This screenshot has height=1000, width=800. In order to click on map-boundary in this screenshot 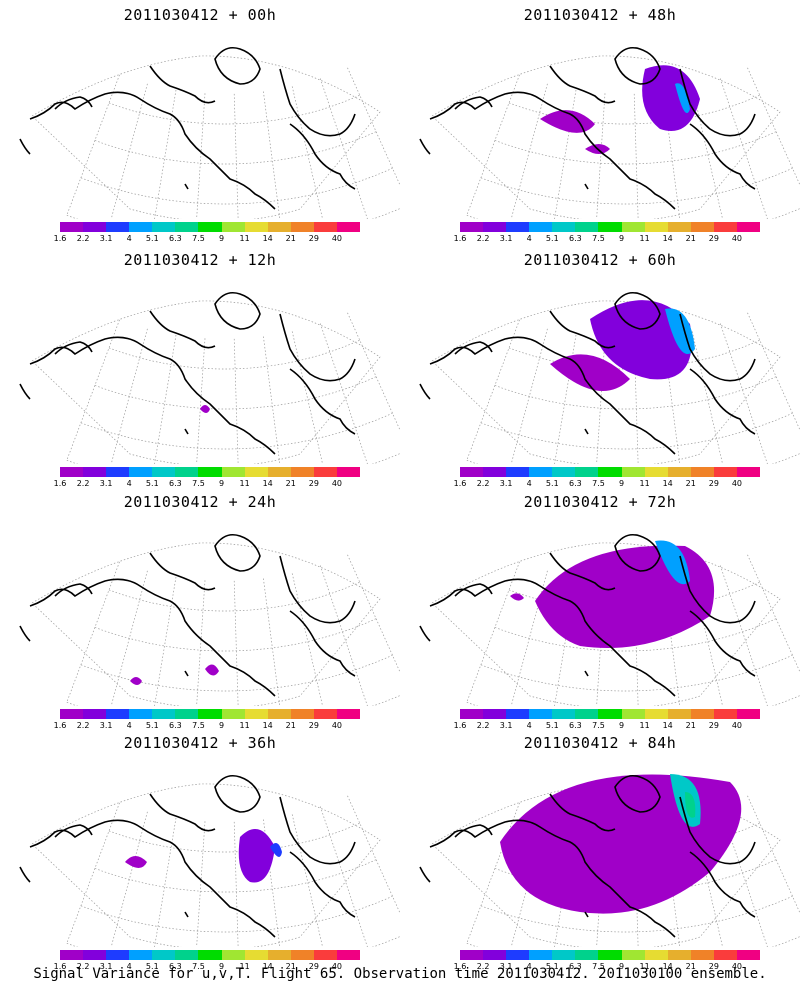, I will do `click(206, 382)`.